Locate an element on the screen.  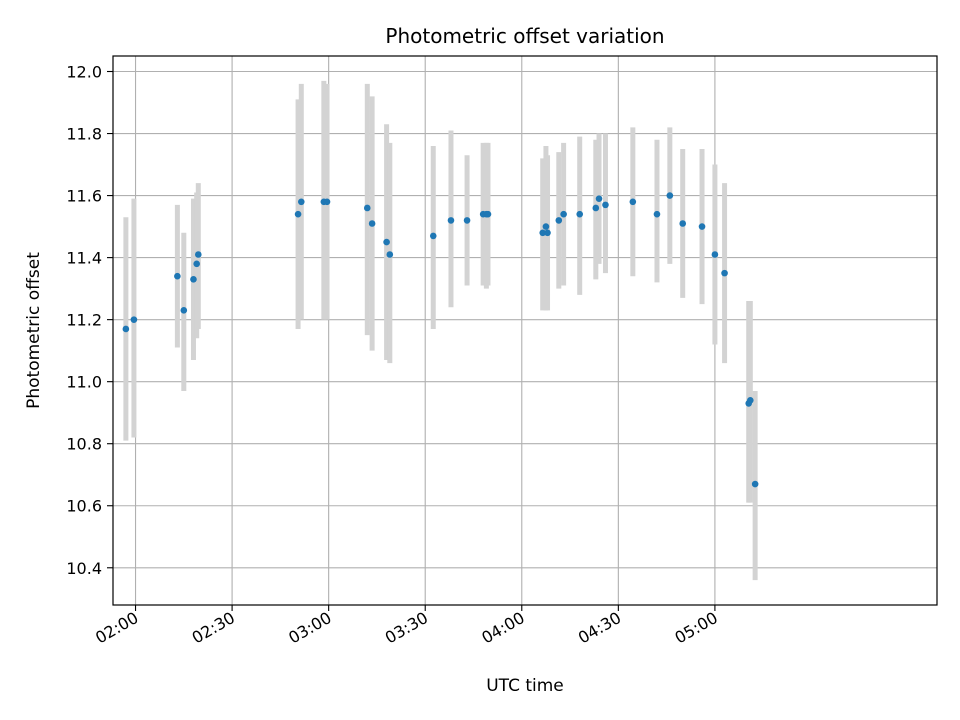
y-tick-label: 11.6 is located at coordinates (84, 196).